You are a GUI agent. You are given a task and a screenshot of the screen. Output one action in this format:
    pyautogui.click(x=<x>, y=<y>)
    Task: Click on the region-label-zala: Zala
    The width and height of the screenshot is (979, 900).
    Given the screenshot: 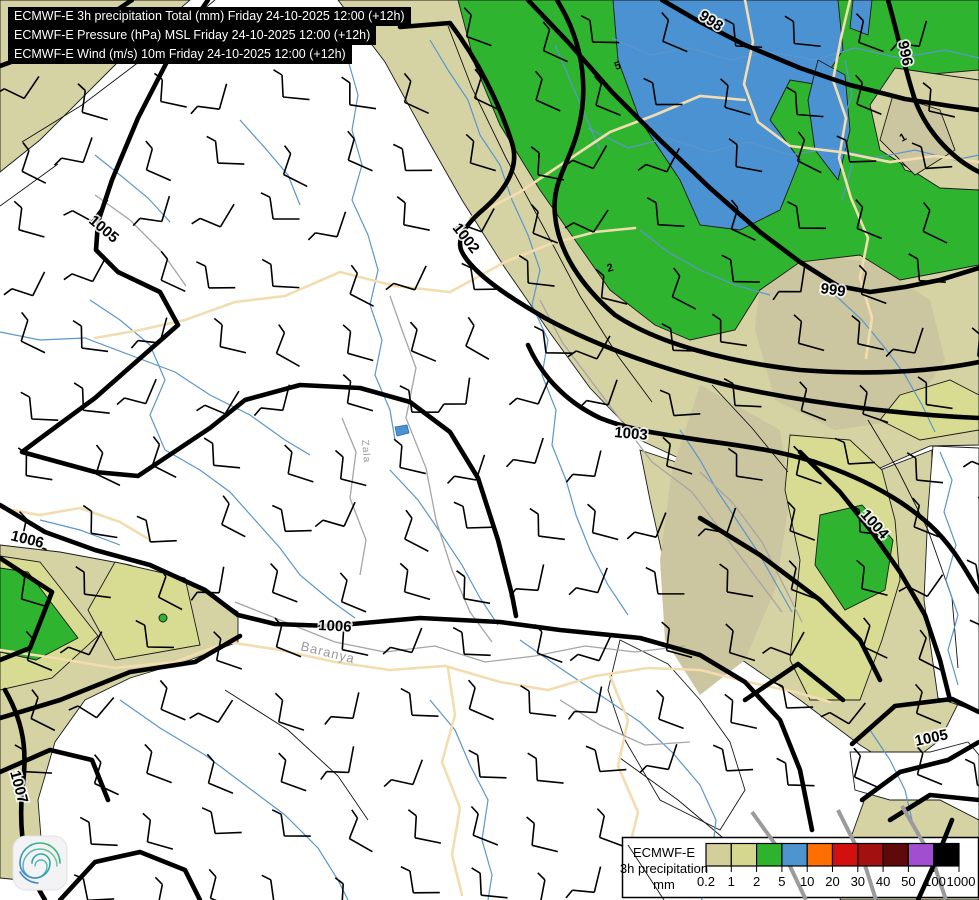 What is the action you would take?
    pyautogui.click(x=365, y=451)
    